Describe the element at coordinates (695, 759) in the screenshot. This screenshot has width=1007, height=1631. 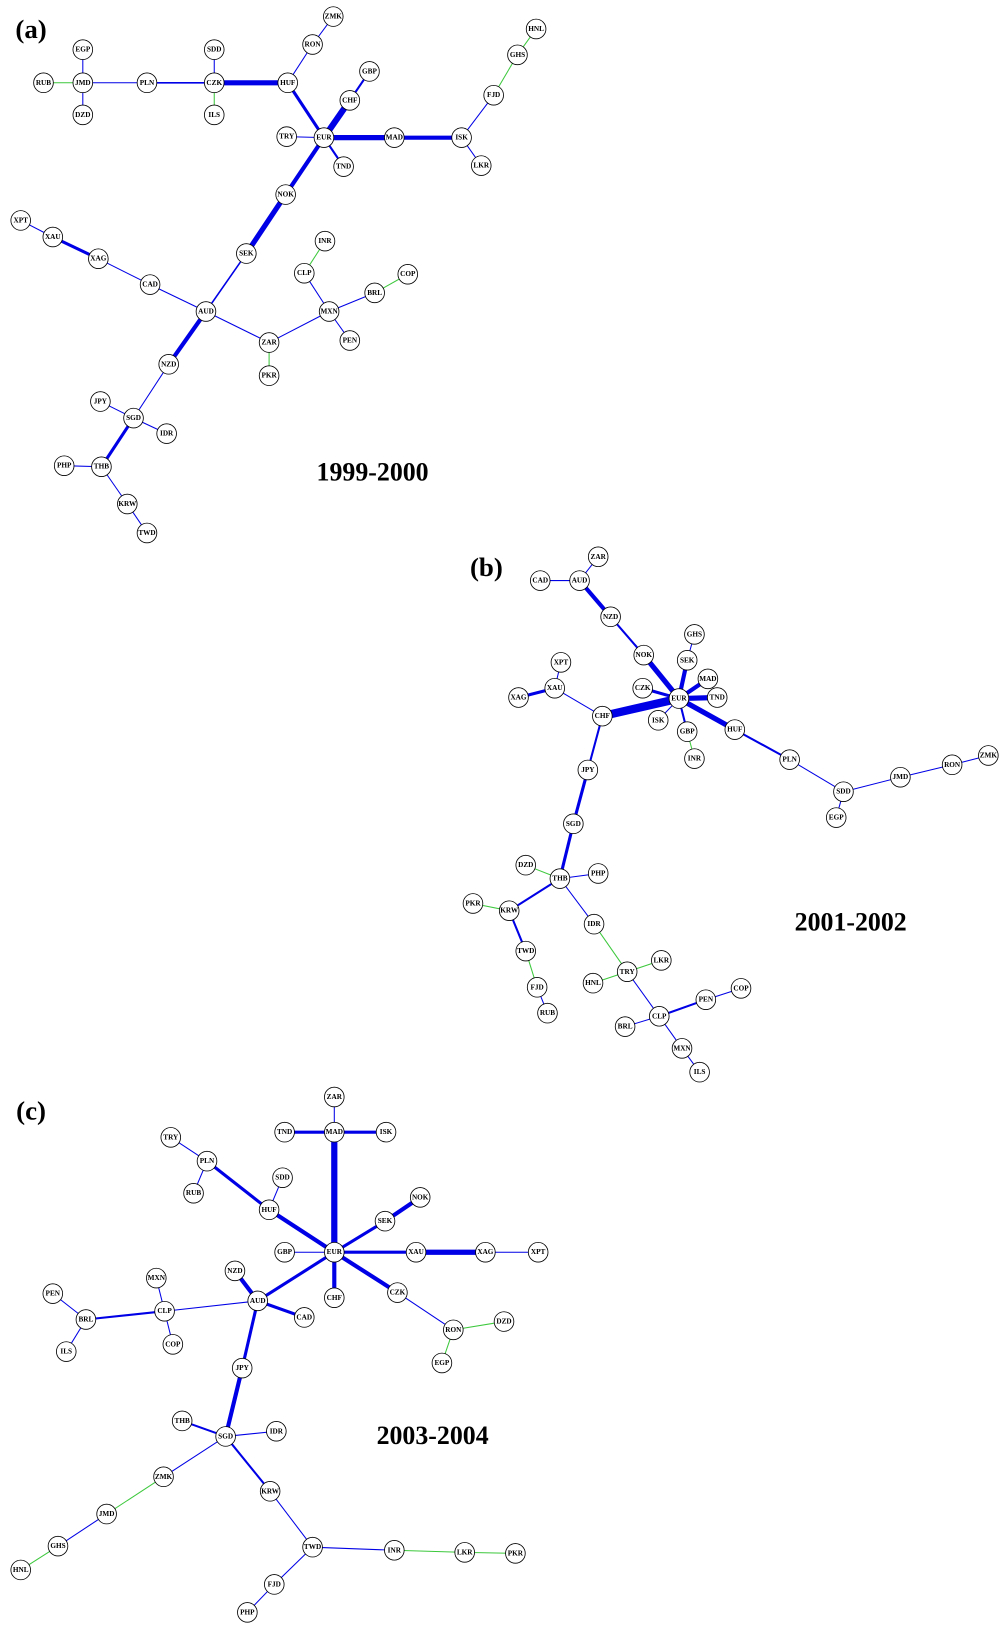
I see `node-label: INR` at that location.